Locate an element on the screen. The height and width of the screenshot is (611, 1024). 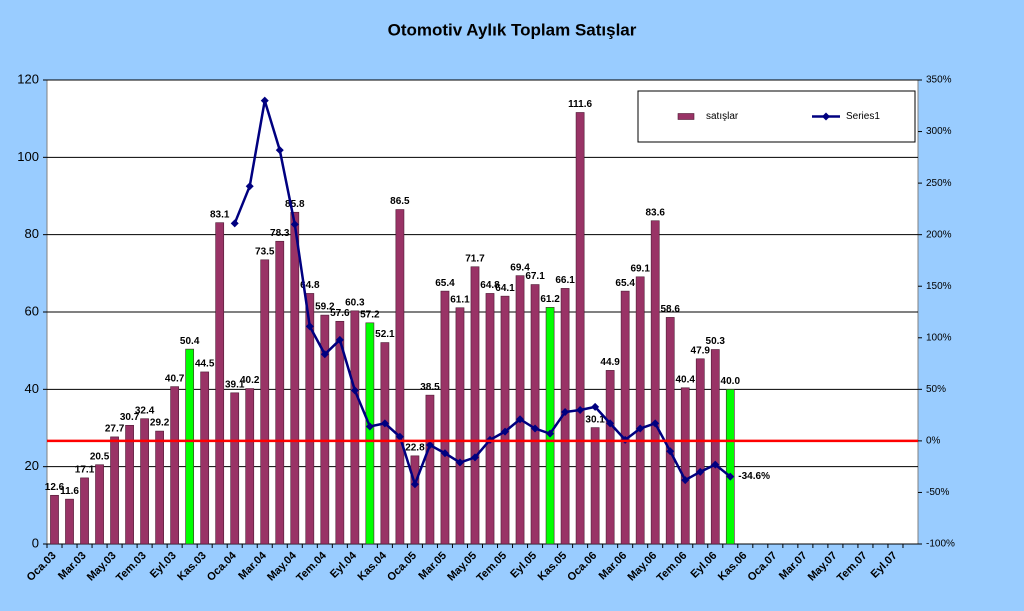
bar-value-label: 69.4 is located at coordinates (520, 267).